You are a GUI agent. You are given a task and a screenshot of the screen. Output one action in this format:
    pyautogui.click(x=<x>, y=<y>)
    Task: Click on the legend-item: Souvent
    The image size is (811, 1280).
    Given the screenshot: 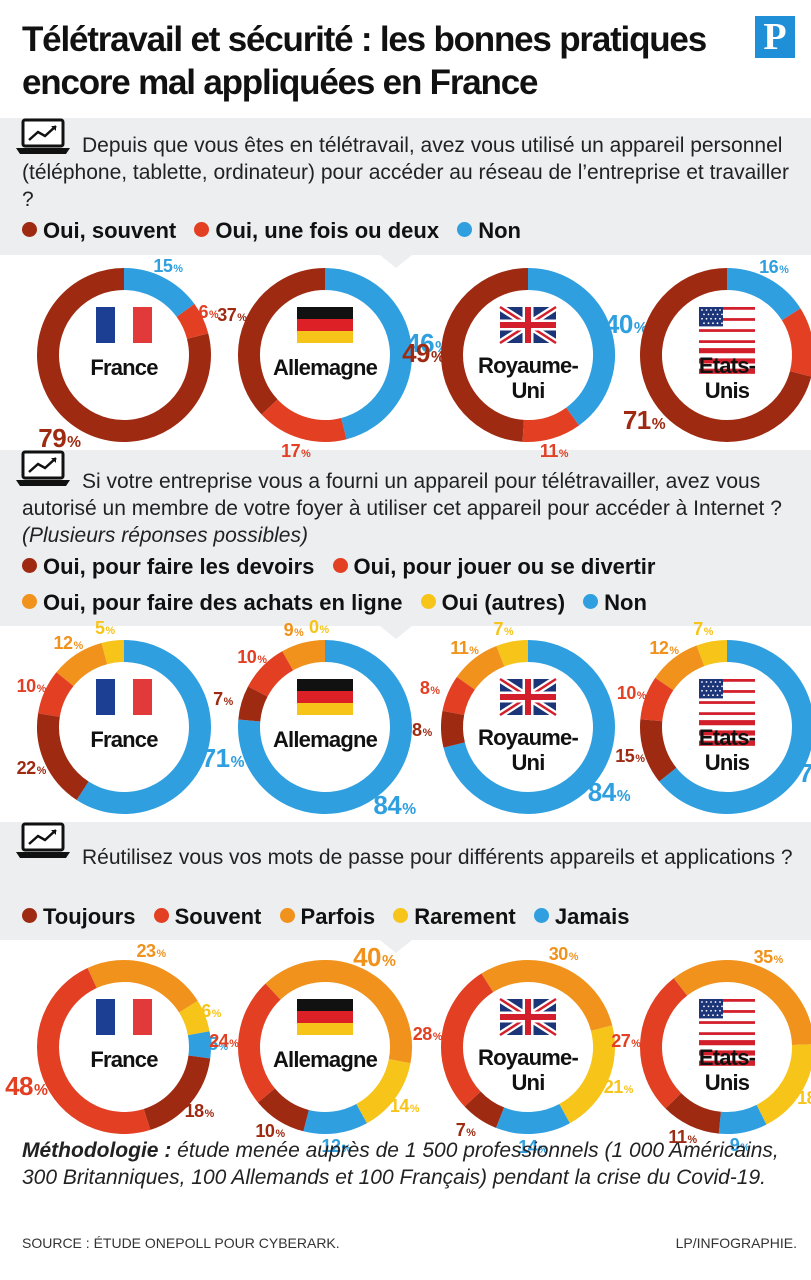 What is the action you would take?
    pyautogui.click(x=207, y=917)
    